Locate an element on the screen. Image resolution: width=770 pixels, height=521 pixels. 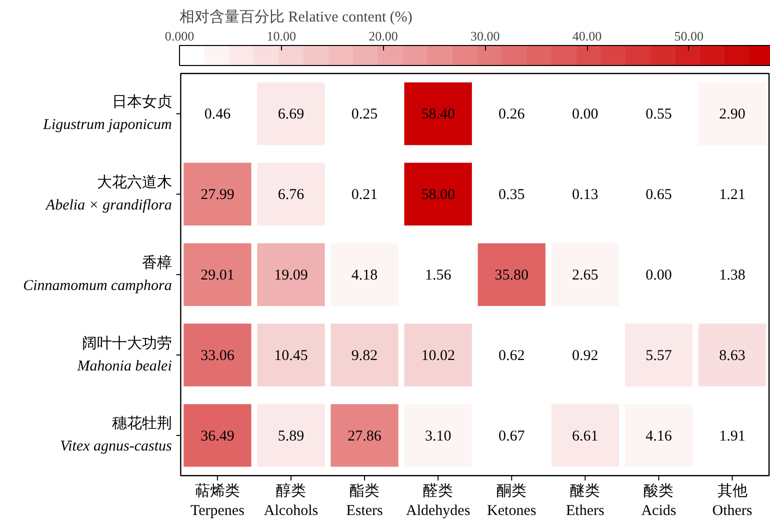
data-label: 36.49 is located at coordinates (217, 436).